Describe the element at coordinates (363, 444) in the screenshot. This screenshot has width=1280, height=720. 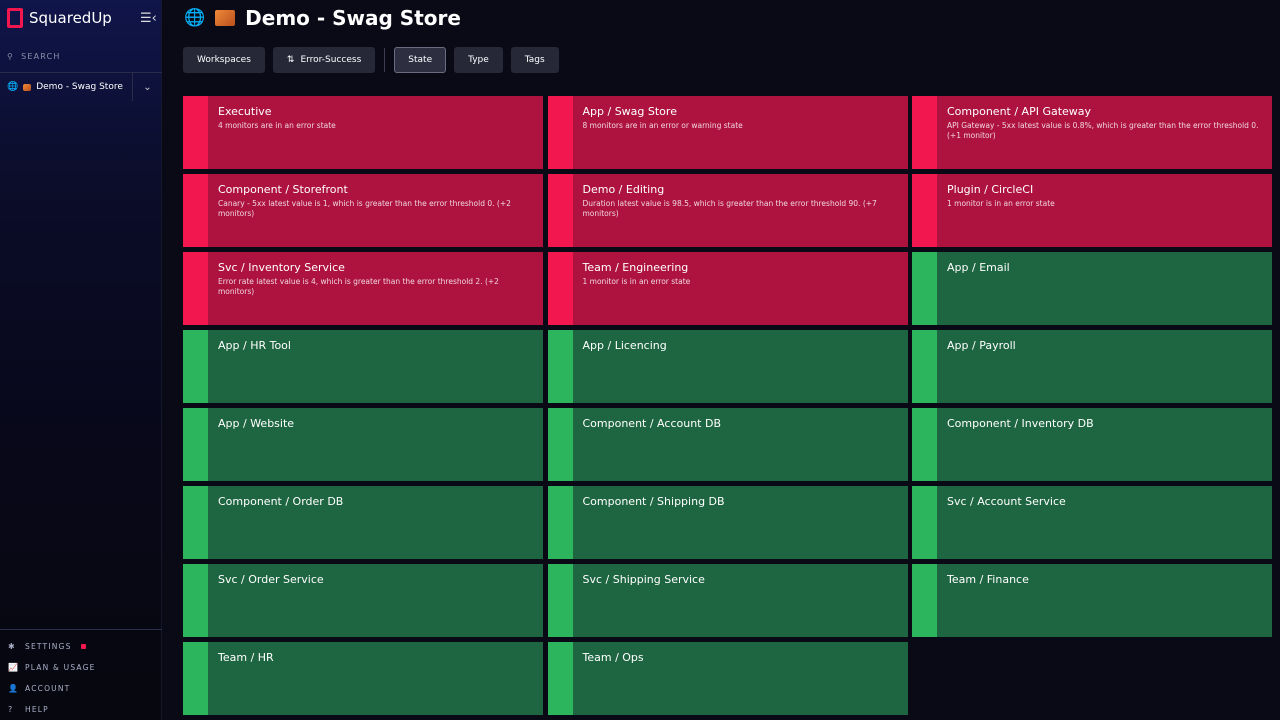
I see `tile: App / Website` at that location.